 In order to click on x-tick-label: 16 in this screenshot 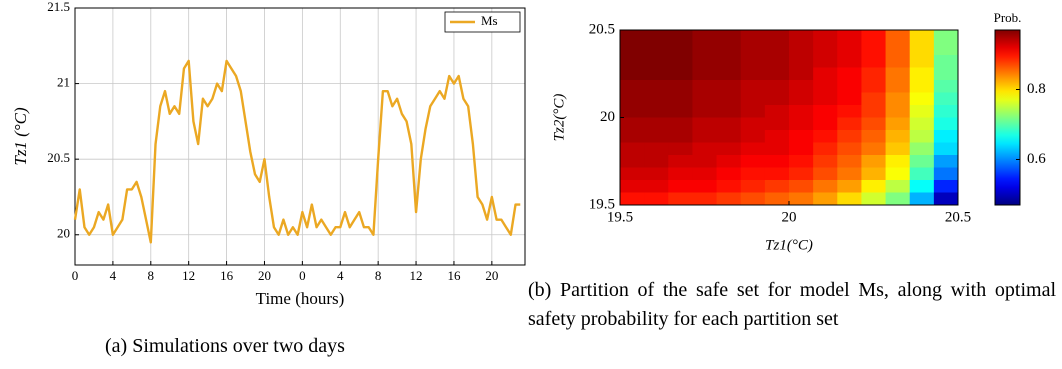, I will do `click(454, 275)`.